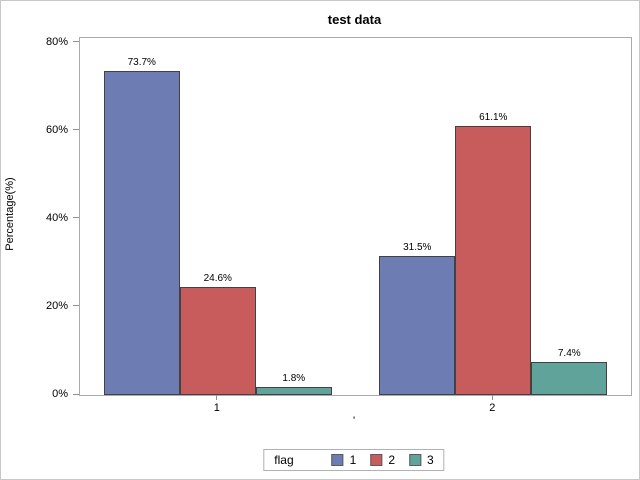  I want to click on legend-item-flag1: 1, so click(344, 460).